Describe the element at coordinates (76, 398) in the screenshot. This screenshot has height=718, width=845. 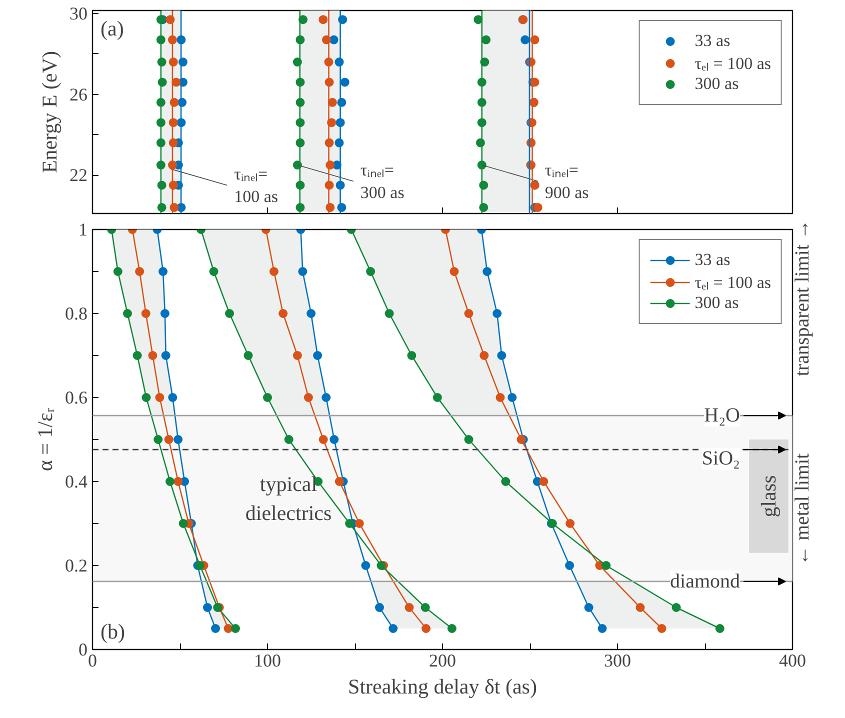
I see `y-tick-label: 0.6` at that location.